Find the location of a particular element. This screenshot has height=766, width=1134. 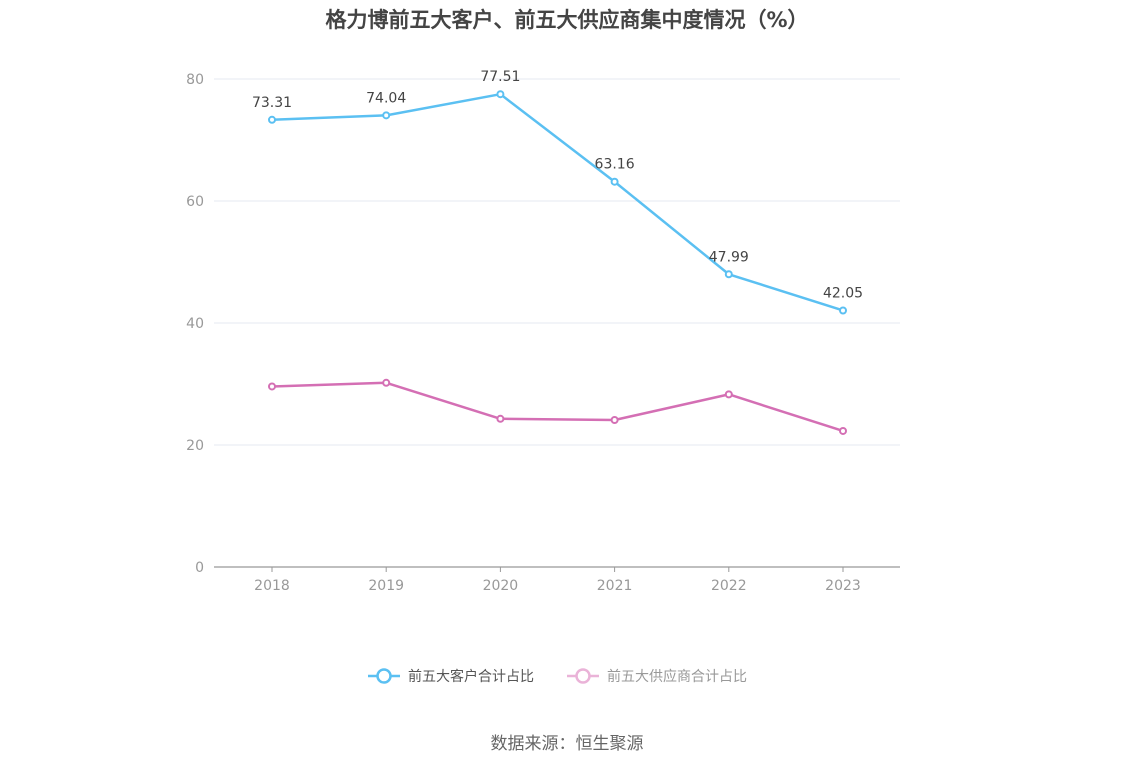

x-tick-label: 2023 is located at coordinates (843, 586).